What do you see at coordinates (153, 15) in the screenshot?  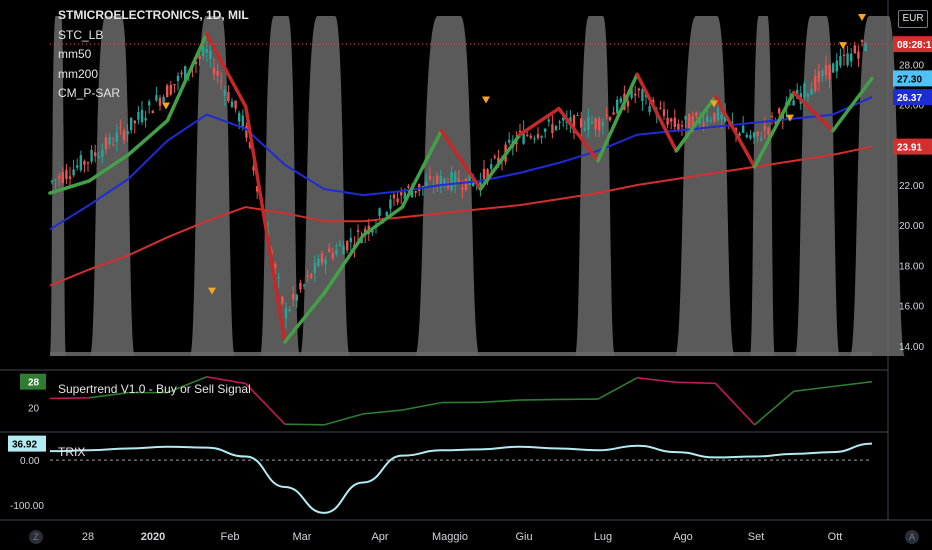 I see `symbol-title: STMICROELECTRONICS, 1D, MIL` at bounding box center [153, 15].